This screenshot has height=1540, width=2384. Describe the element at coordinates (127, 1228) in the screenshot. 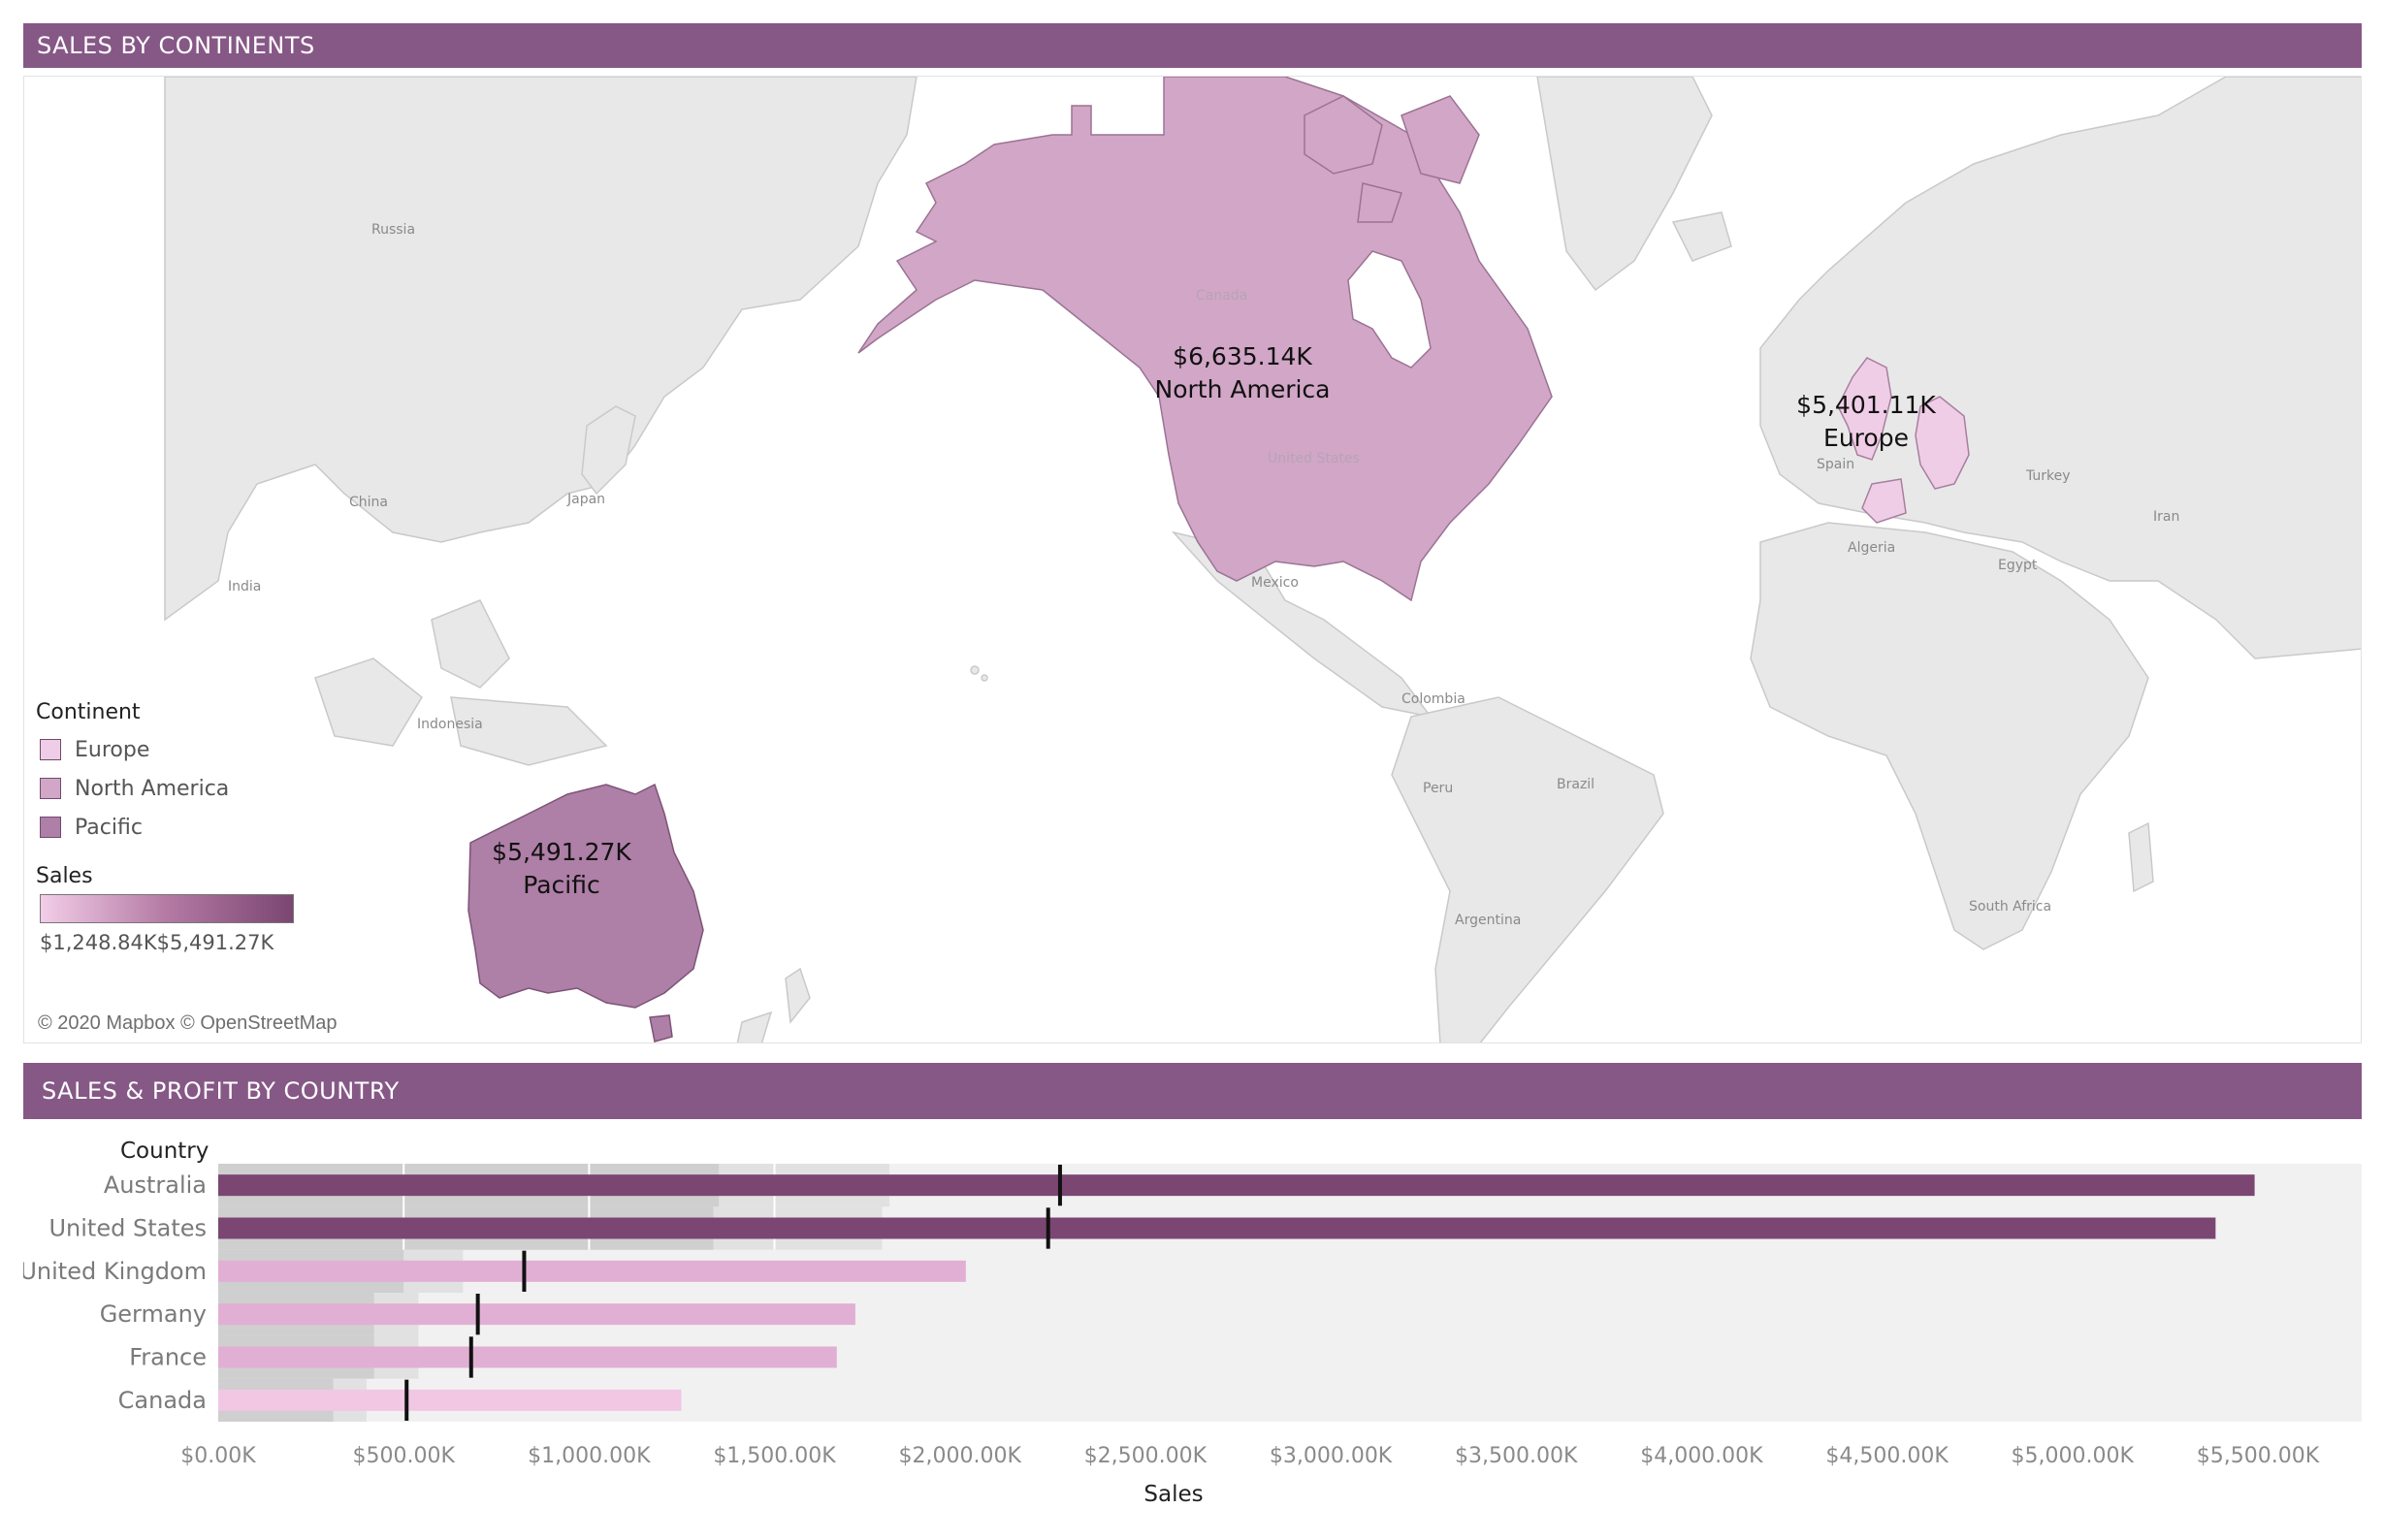

I see `country-label: United States` at that location.